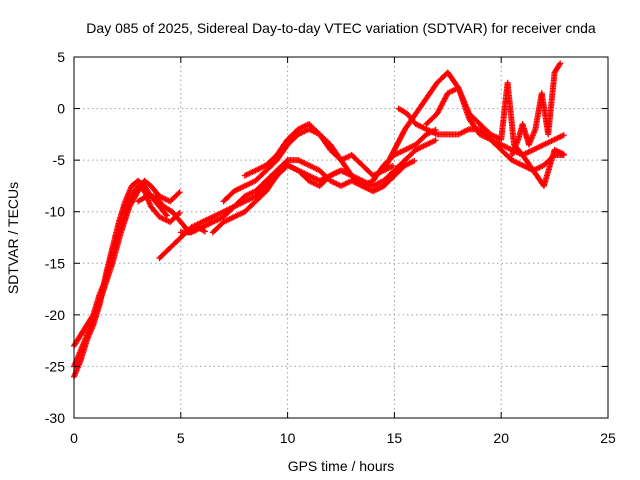 The height and width of the screenshot is (480, 640). Describe the element at coordinates (608, 438) in the screenshot. I see `x-tick-label: 25` at that location.